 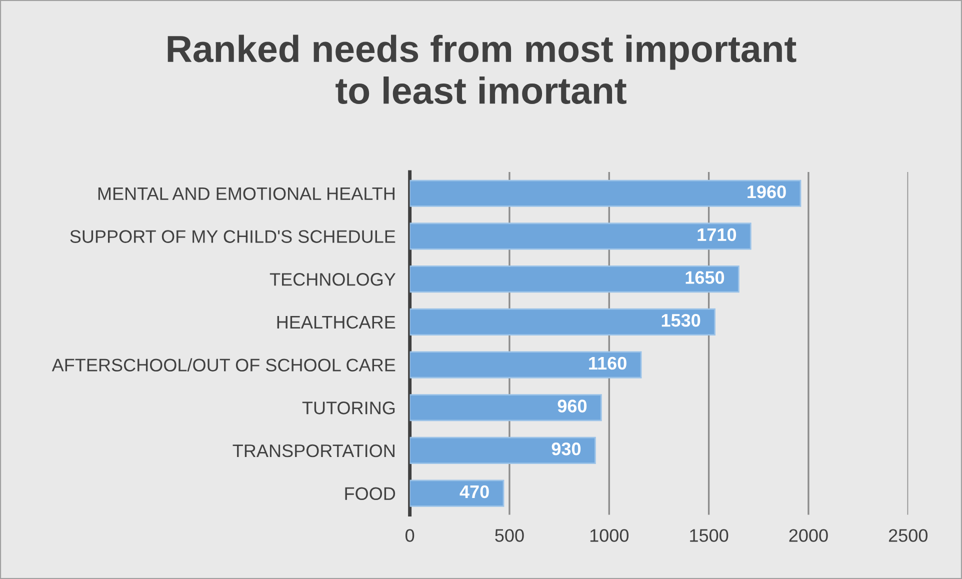 I want to click on y-tick-label: AFTERSCHOOL/OUT OF SCHOOL CARE, so click(x=224, y=365).